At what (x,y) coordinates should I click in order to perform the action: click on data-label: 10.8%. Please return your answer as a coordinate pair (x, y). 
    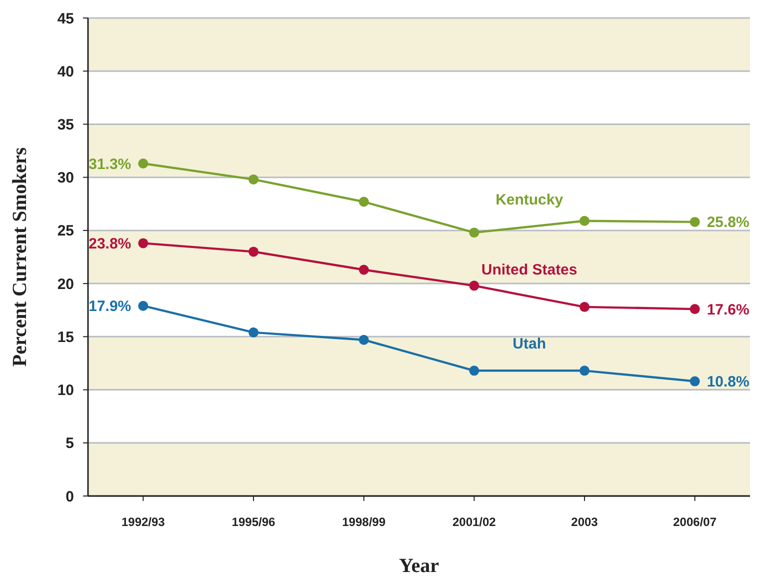
    Looking at the image, I should click on (728, 382).